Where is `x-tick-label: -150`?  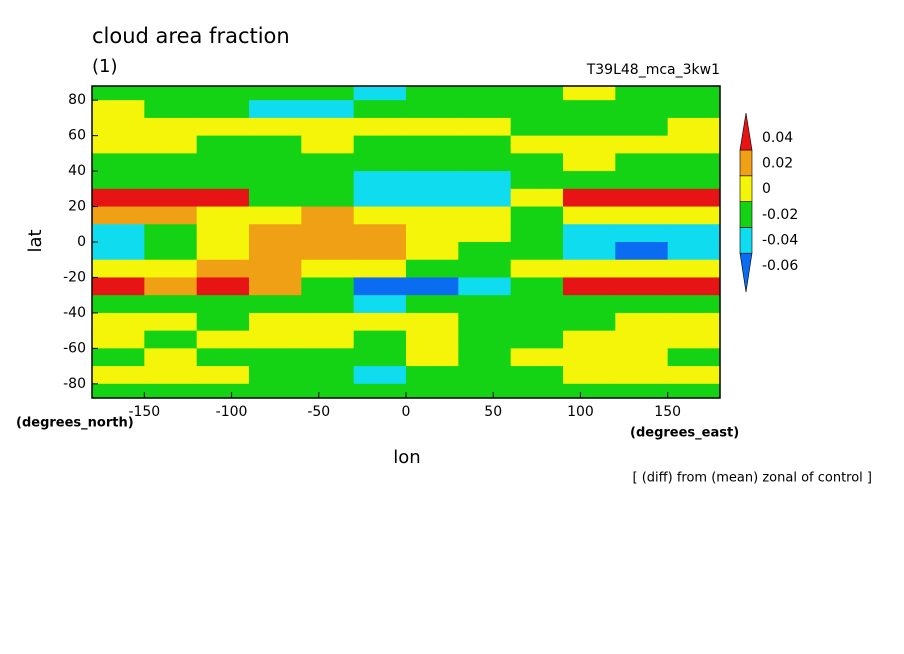 x-tick-label: -150 is located at coordinates (144, 412).